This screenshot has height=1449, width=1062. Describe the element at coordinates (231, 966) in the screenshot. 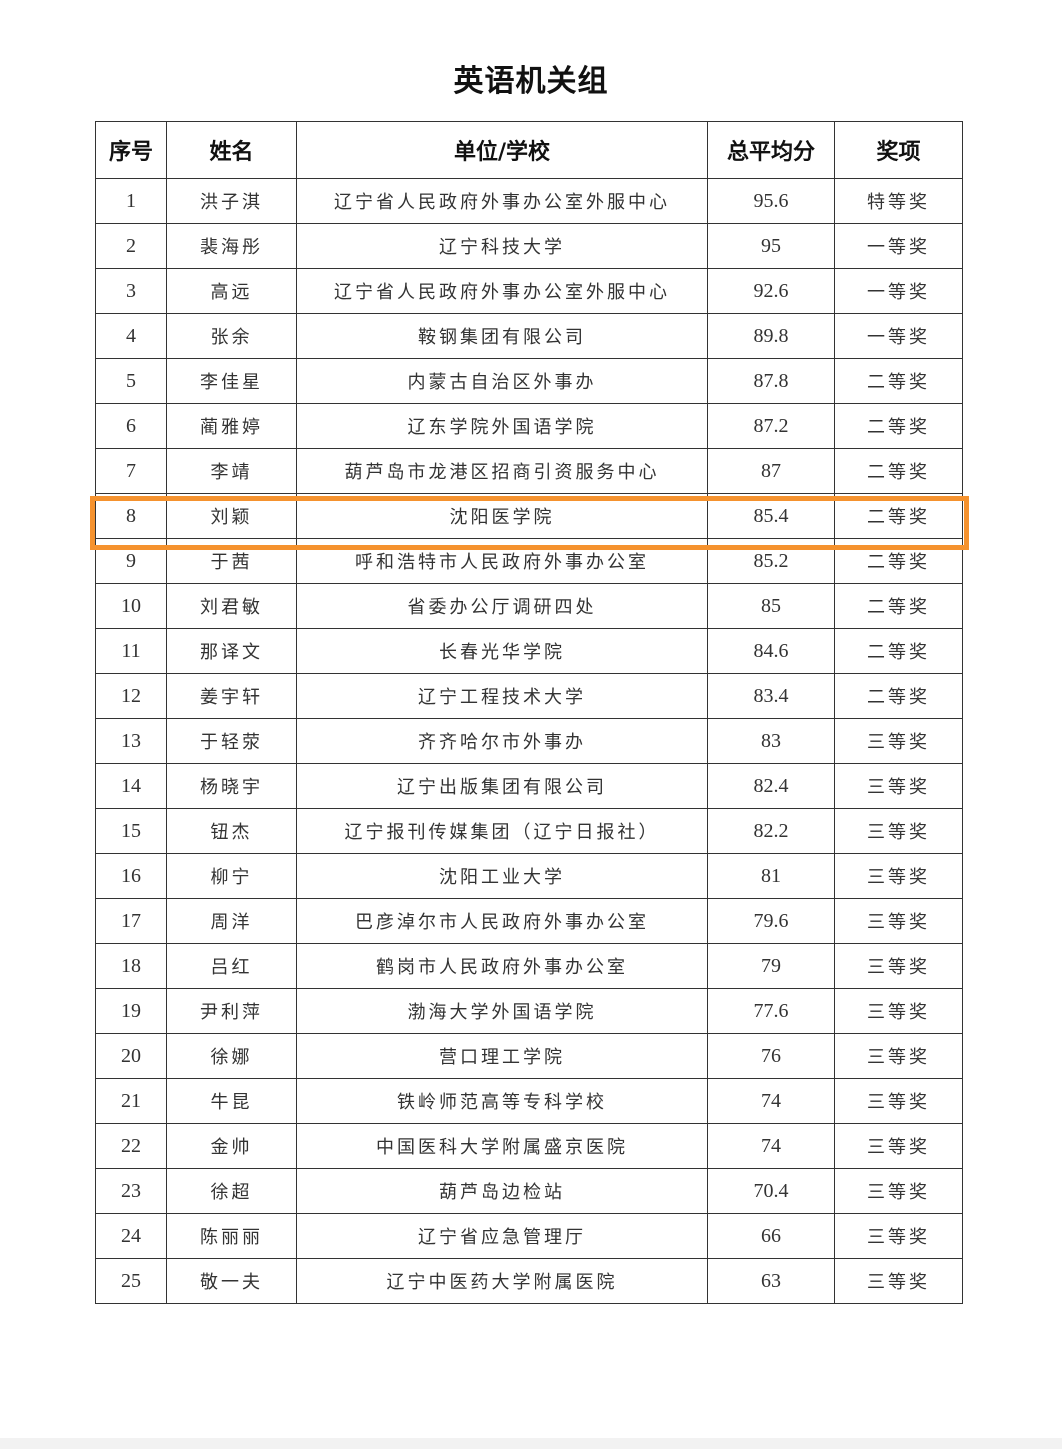

I see `cell-name: 吕红` at that location.